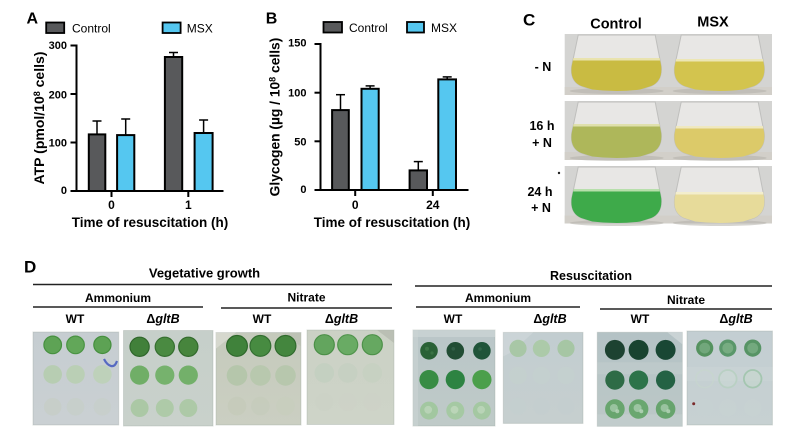 The width and height of the screenshot is (800, 431). Describe the element at coordinates (272, 19) in the screenshot. I see `svg-text: B` at that location.